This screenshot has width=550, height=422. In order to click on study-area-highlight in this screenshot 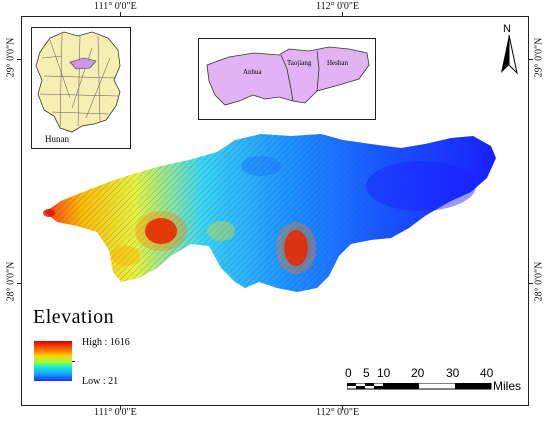, I will do `click(83, 63)`.